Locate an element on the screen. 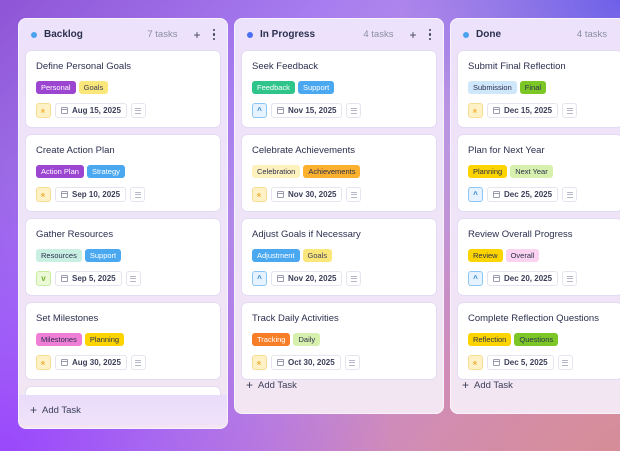 Image resolution: width=620 pixels, height=451 pixels. card-title: Define Personal Goals is located at coordinates (84, 66).